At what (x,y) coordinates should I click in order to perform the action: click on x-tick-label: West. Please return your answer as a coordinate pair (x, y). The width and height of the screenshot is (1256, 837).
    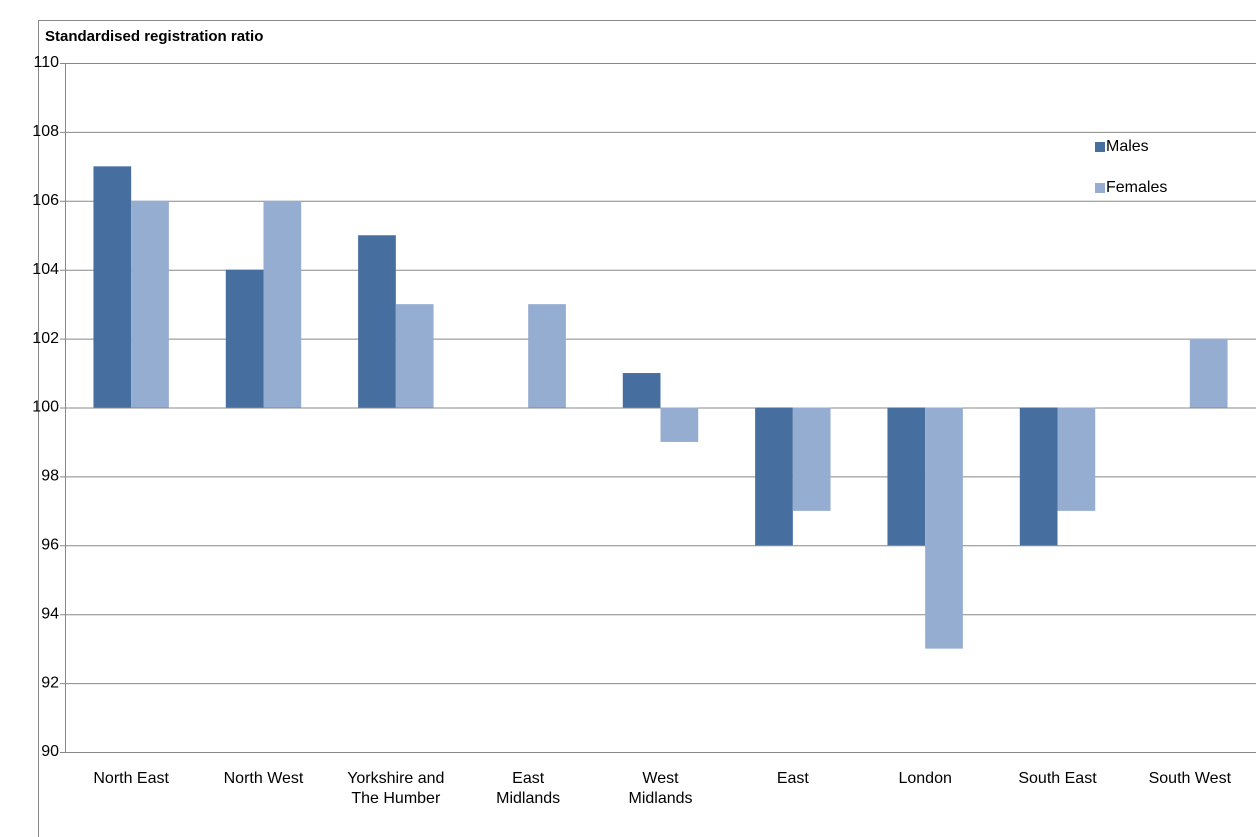
    Looking at the image, I should click on (660, 778).